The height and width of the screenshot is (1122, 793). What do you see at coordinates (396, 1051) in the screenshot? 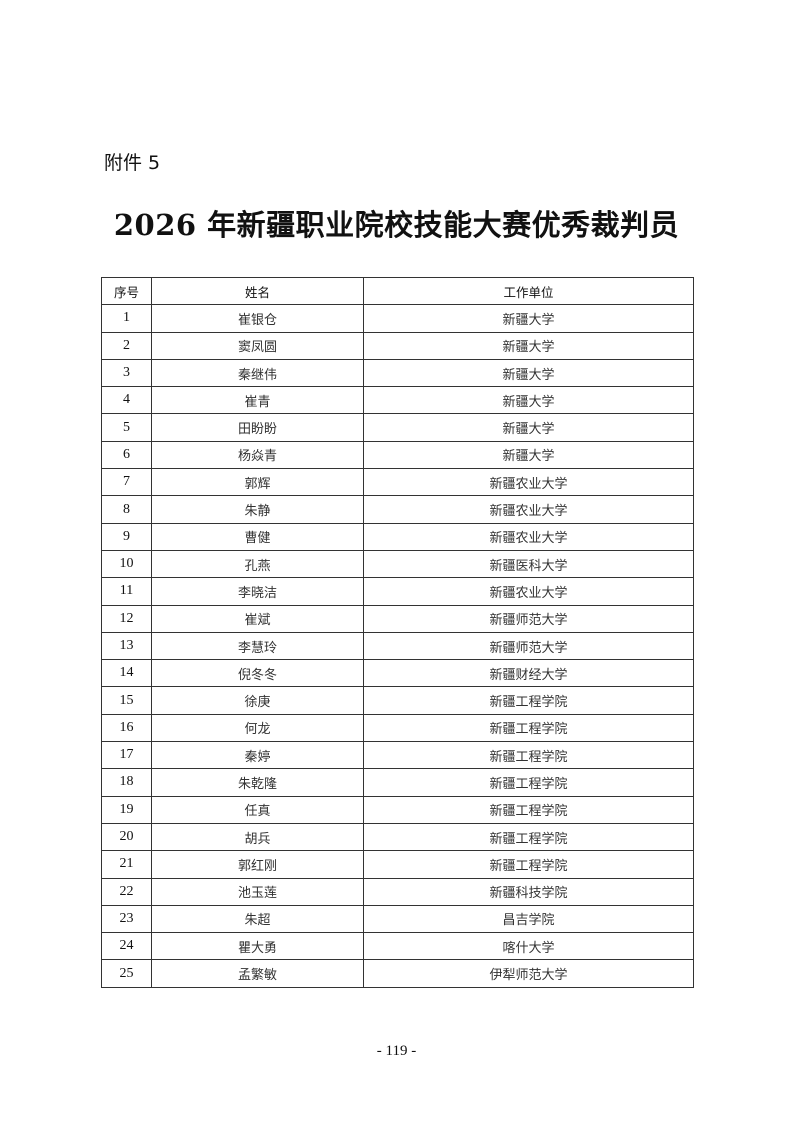
I see `page-number: - 119 -` at bounding box center [396, 1051].